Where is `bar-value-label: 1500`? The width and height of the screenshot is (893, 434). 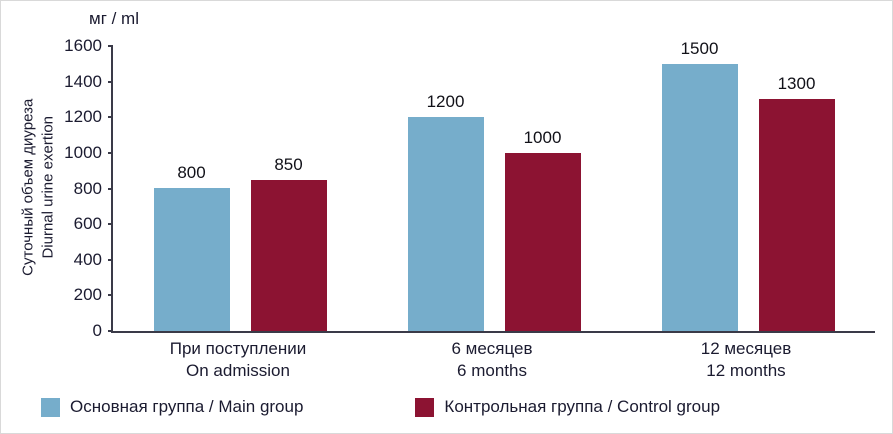
bar-value-label: 1500 is located at coordinates (699, 48).